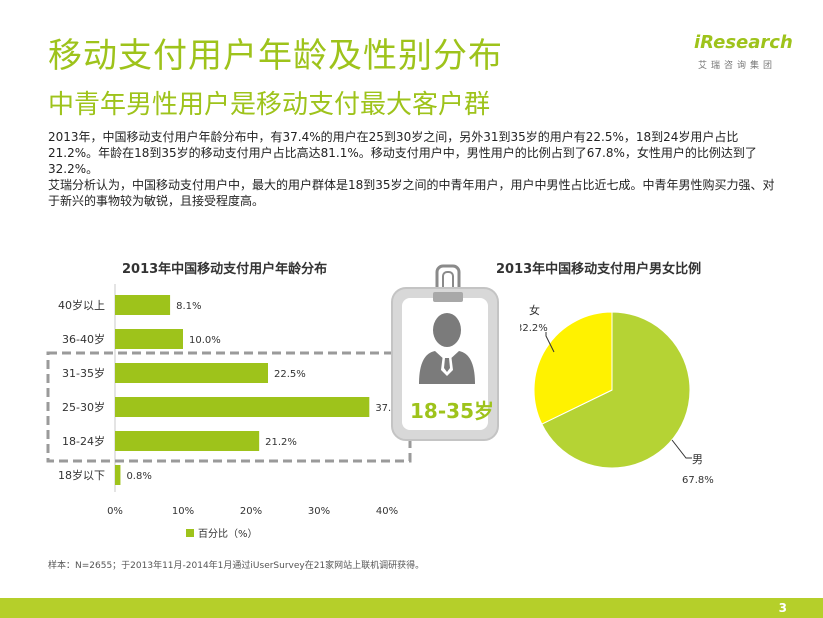  I want to click on x-tick-label: 10%, so click(183, 511).